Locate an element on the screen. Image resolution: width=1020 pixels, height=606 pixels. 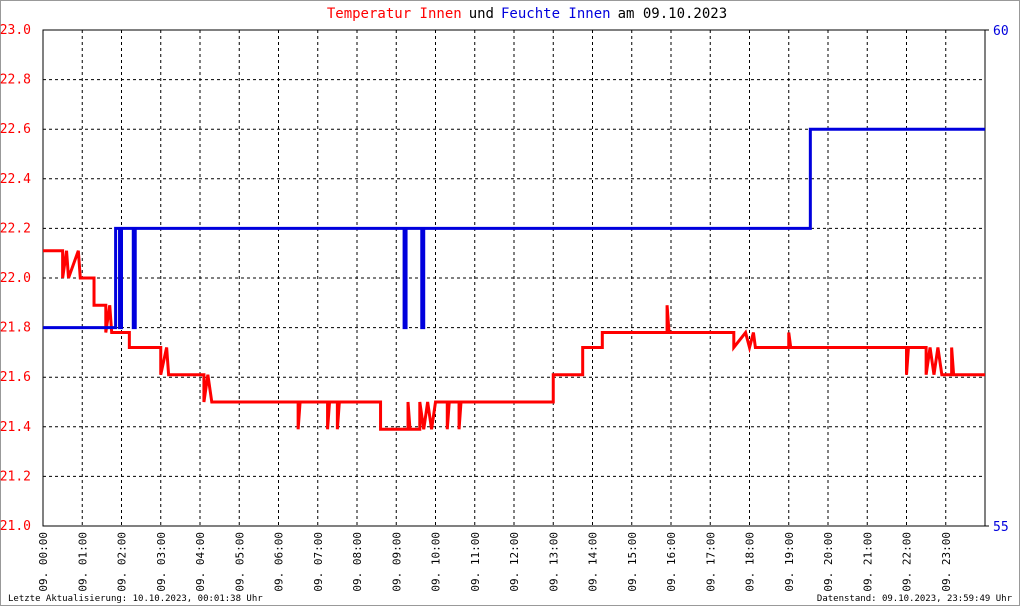
x-tick-label: 09. 04:00 is located at coordinates (200, 562).